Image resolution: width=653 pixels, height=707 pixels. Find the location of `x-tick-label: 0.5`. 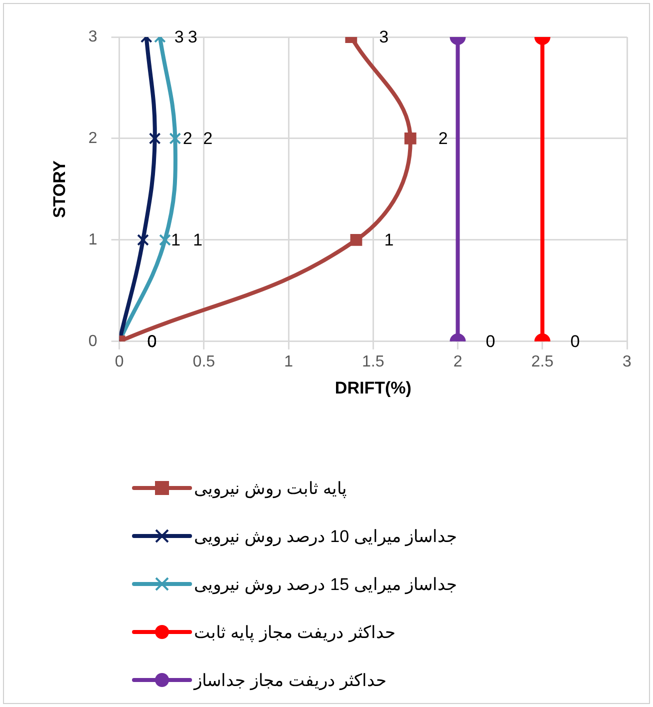

x-tick-label: 0.5 is located at coordinates (204, 361).